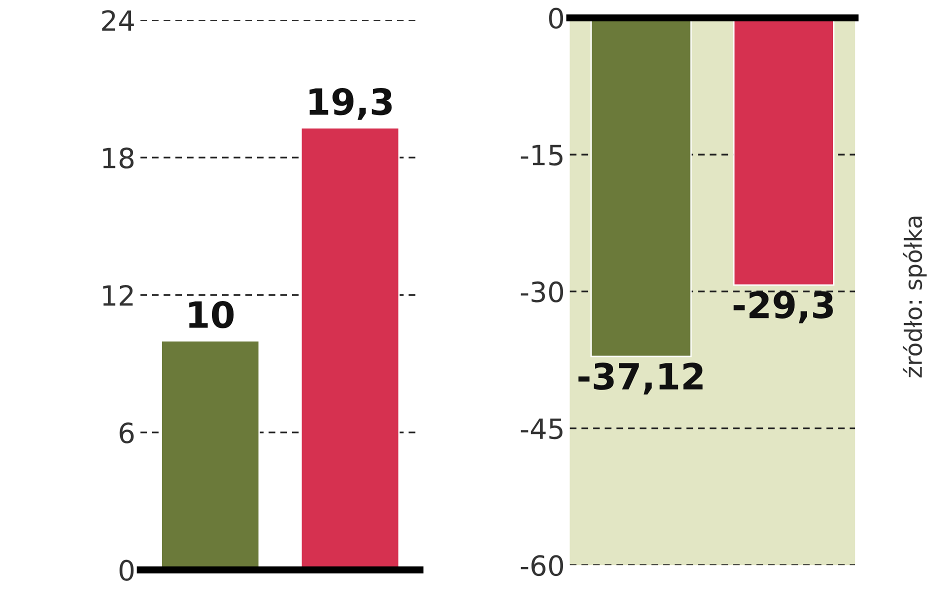  Describe the element at coordinates (351, 104) in the screenshot. I see `data-label: 19,3` at that location.